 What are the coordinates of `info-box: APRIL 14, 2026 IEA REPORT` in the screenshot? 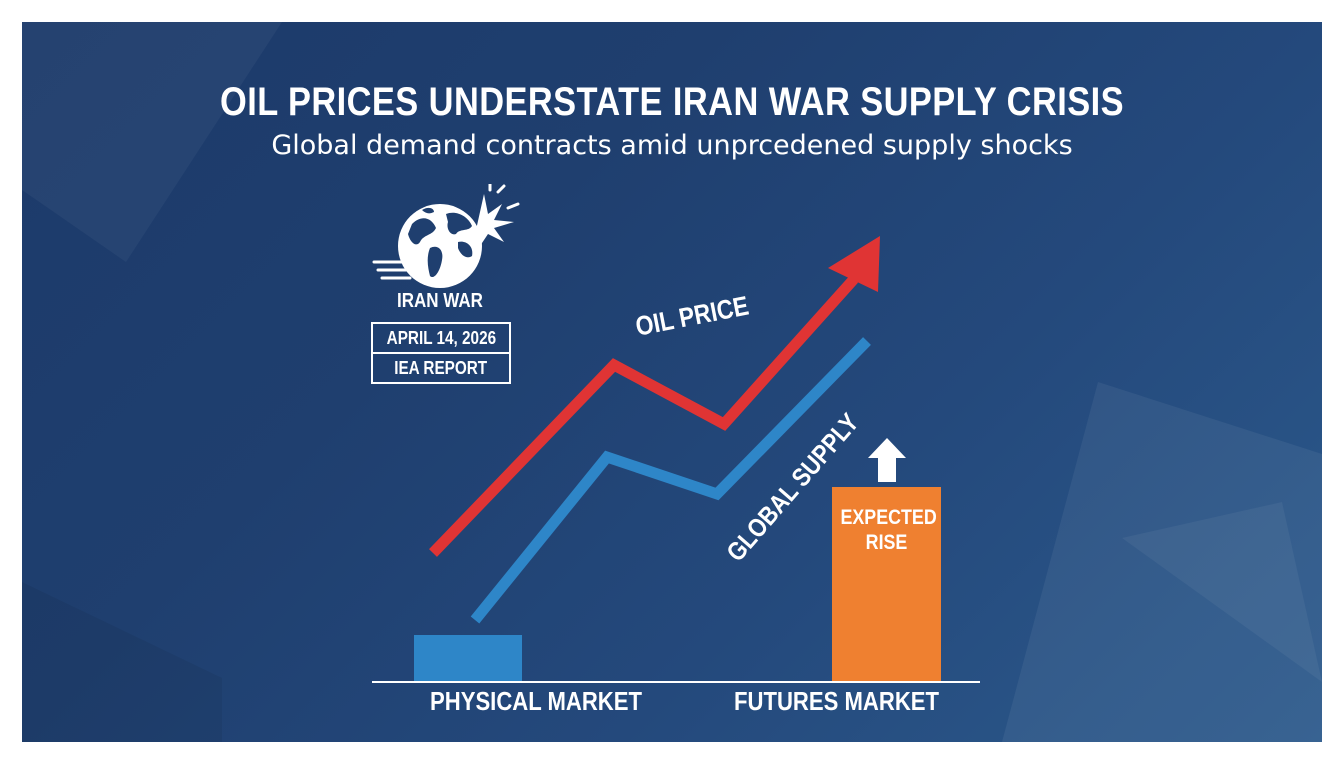 It's located at (441, 353).